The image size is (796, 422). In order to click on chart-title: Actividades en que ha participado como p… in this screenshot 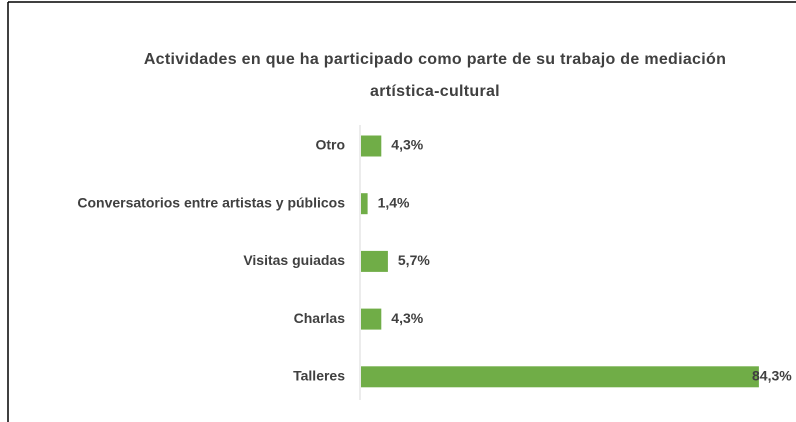, I will do `click(435, 75)`.